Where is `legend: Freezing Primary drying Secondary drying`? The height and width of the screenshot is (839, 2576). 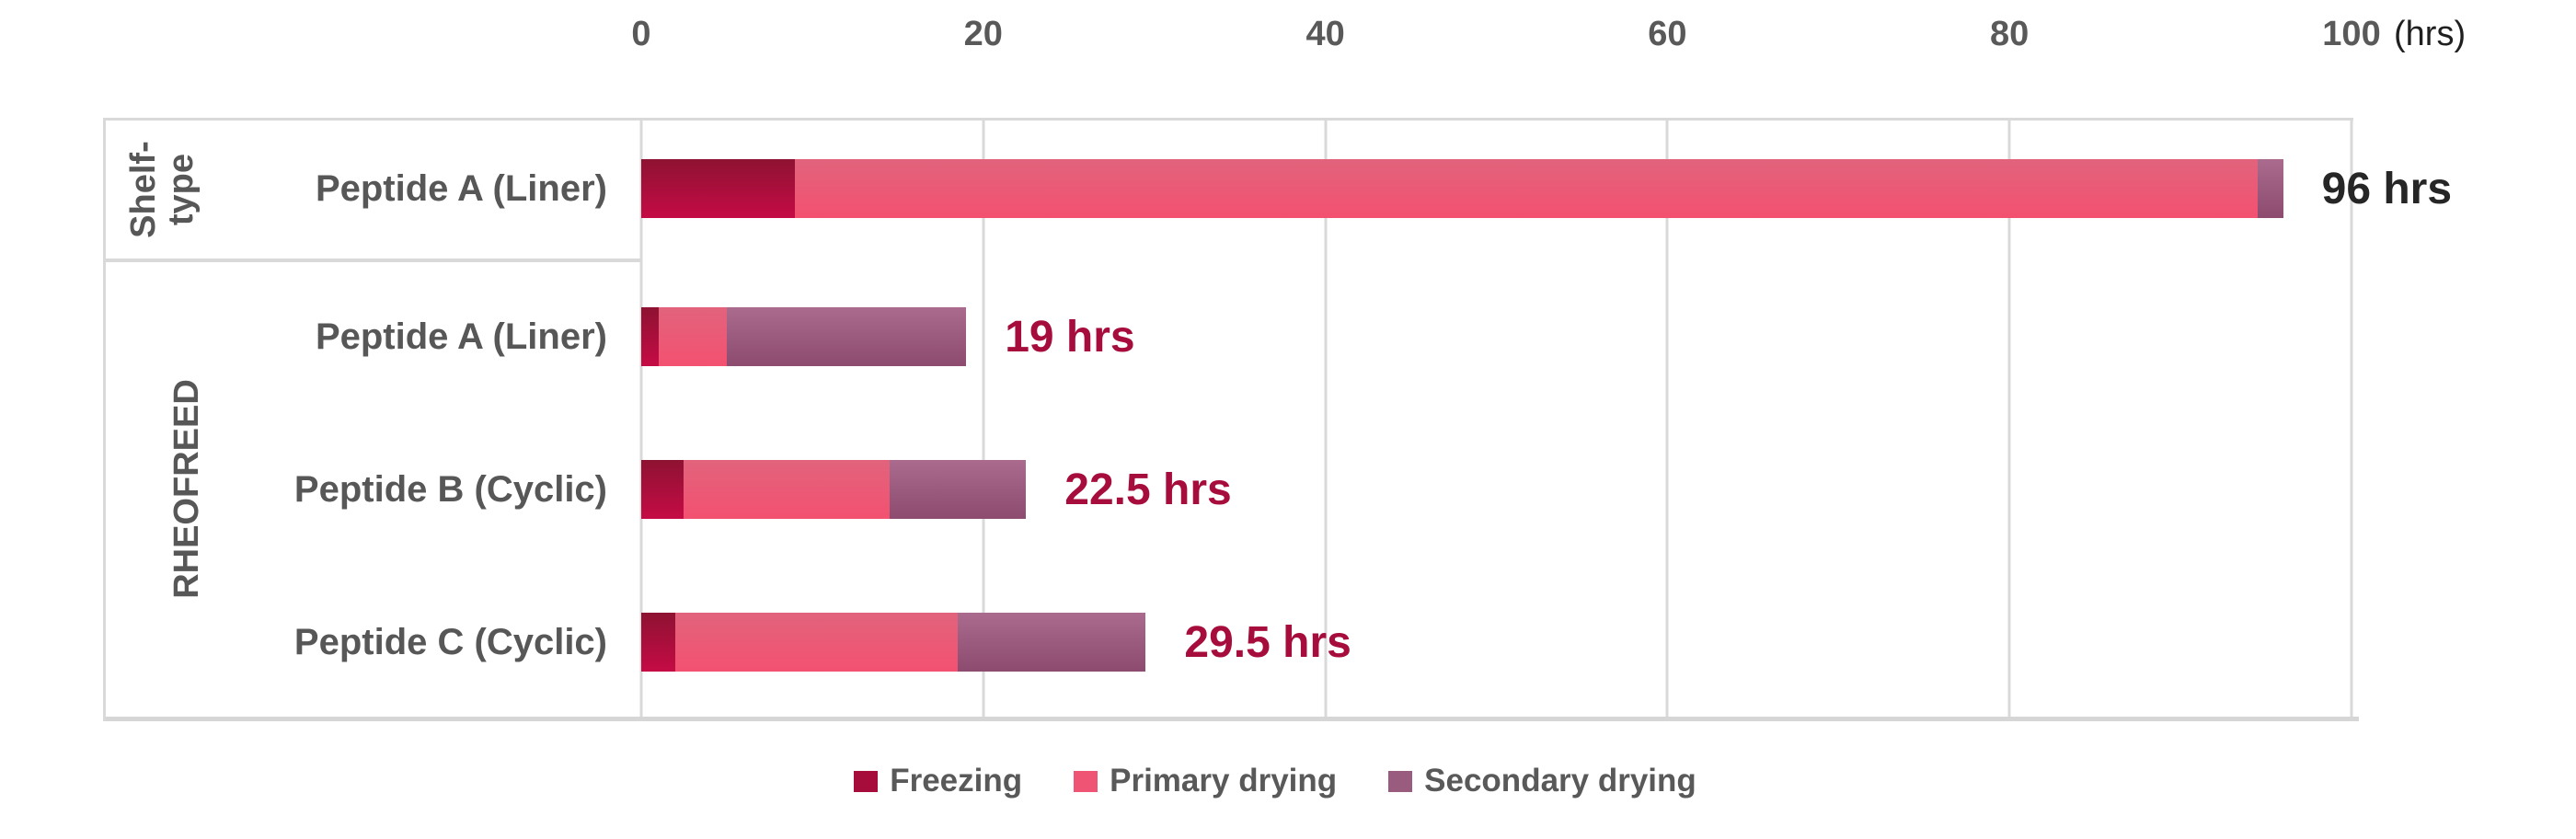 legend: Freezing Primary drying Secondary drying is located at coordinates (1275, 781).